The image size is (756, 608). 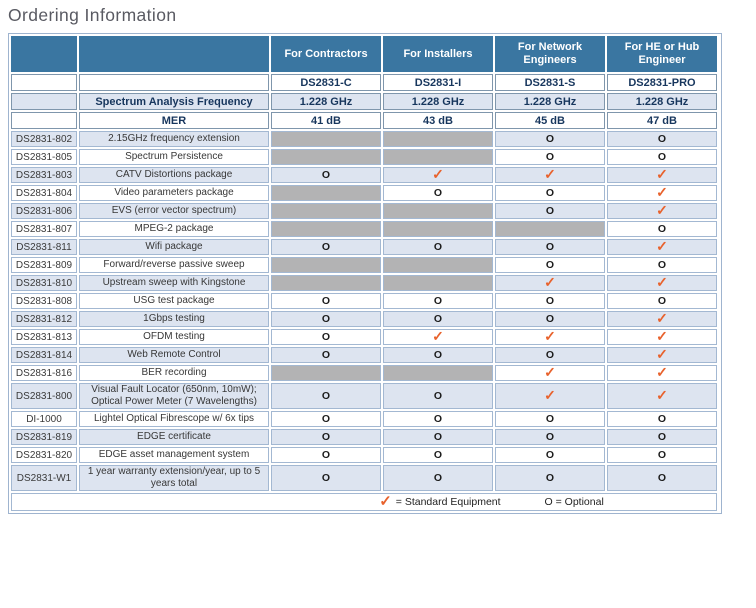 What do you see at coordinates (174, 193) in the screenshot?
I see `feature-description: Video parameters package` at bounding box center [174, 193].